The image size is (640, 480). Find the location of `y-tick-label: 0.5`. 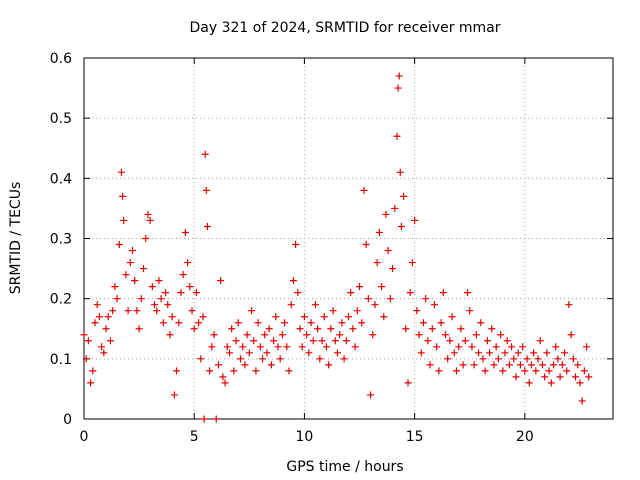

y-tick-label: 0.5 is located at coordinates (61, 119).